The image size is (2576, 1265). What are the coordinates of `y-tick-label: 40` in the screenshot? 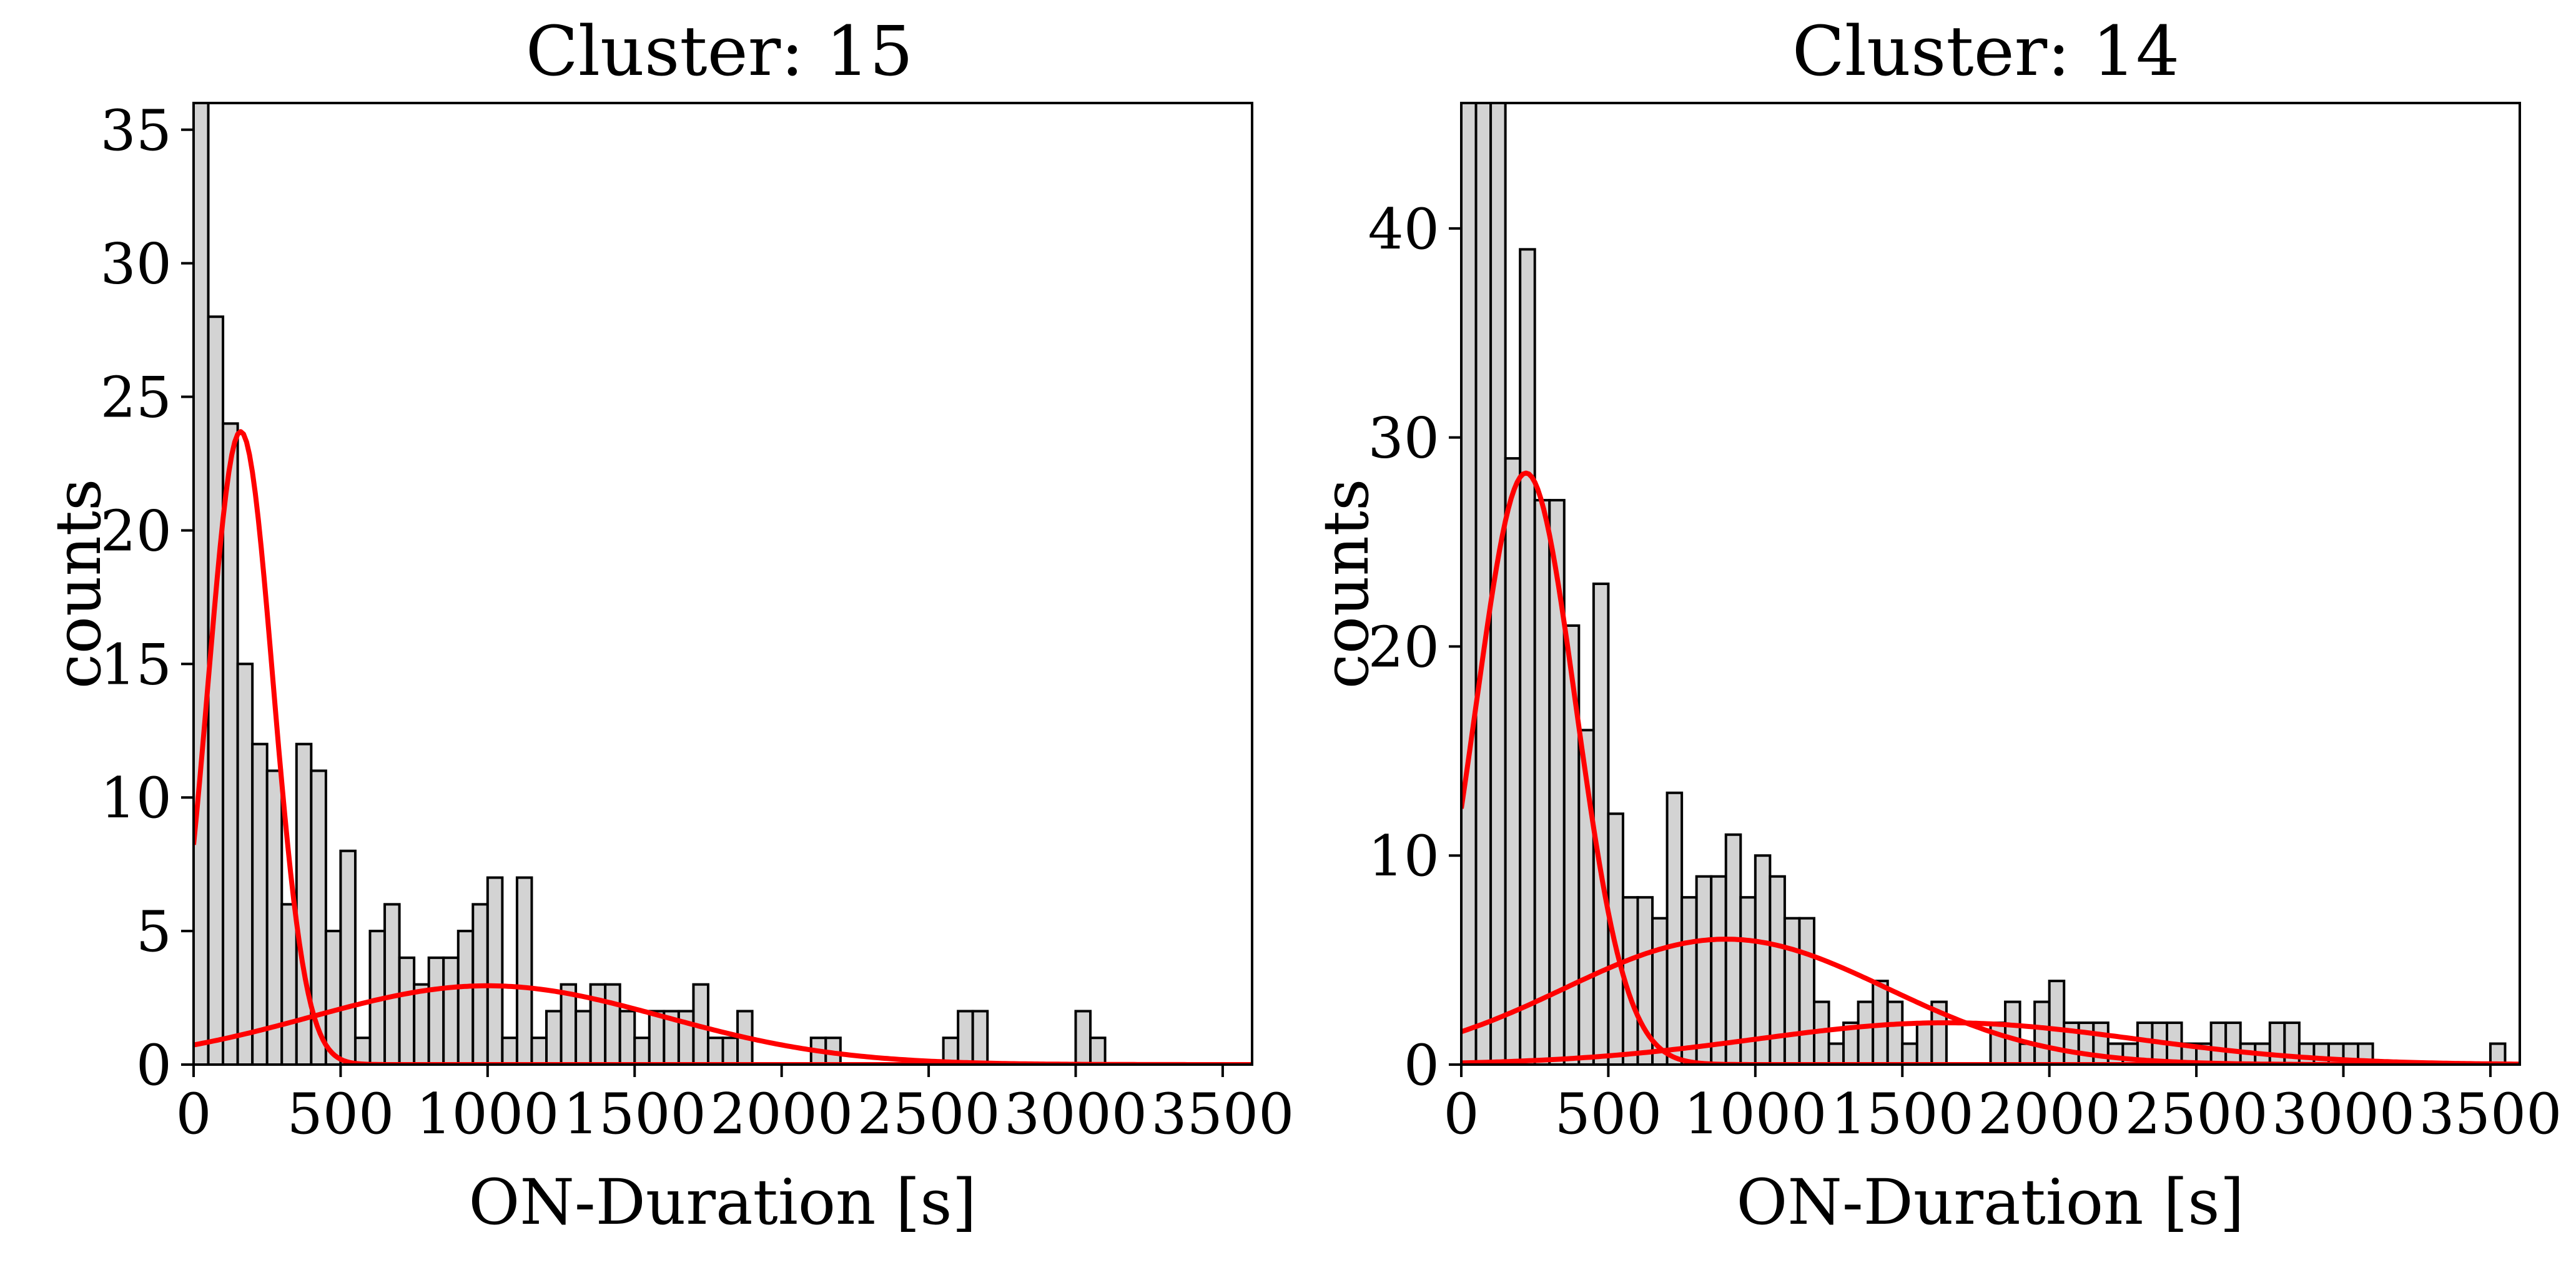 It's located at (1404, 229).